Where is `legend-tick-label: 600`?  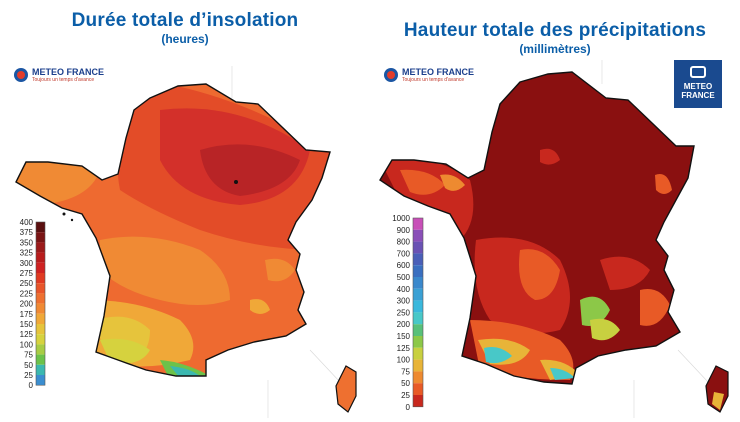
legend-tick-label: 600 is located at coordinates (404, 265).